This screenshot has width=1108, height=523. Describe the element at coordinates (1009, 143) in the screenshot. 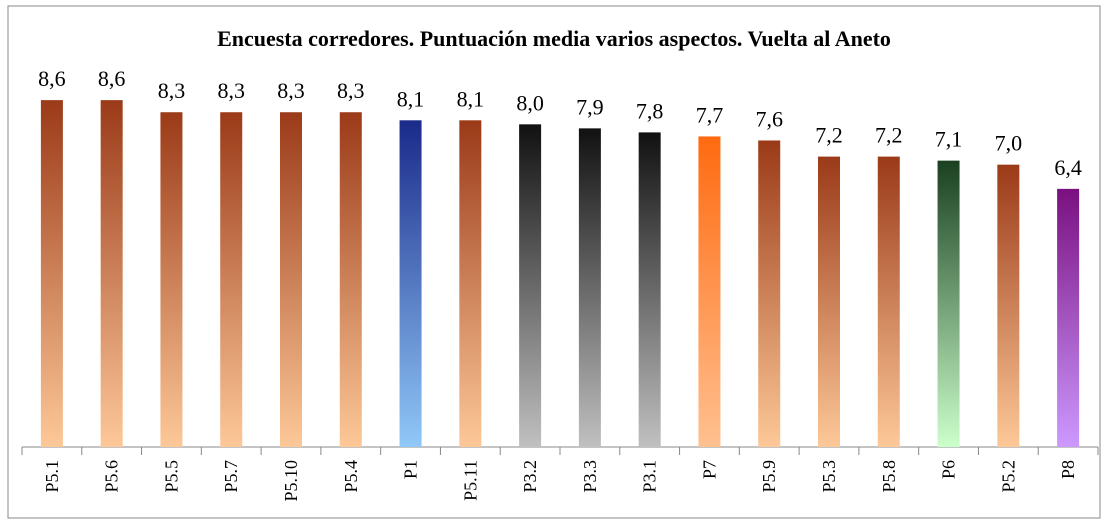

I see `value-label: 7,0` at that location.